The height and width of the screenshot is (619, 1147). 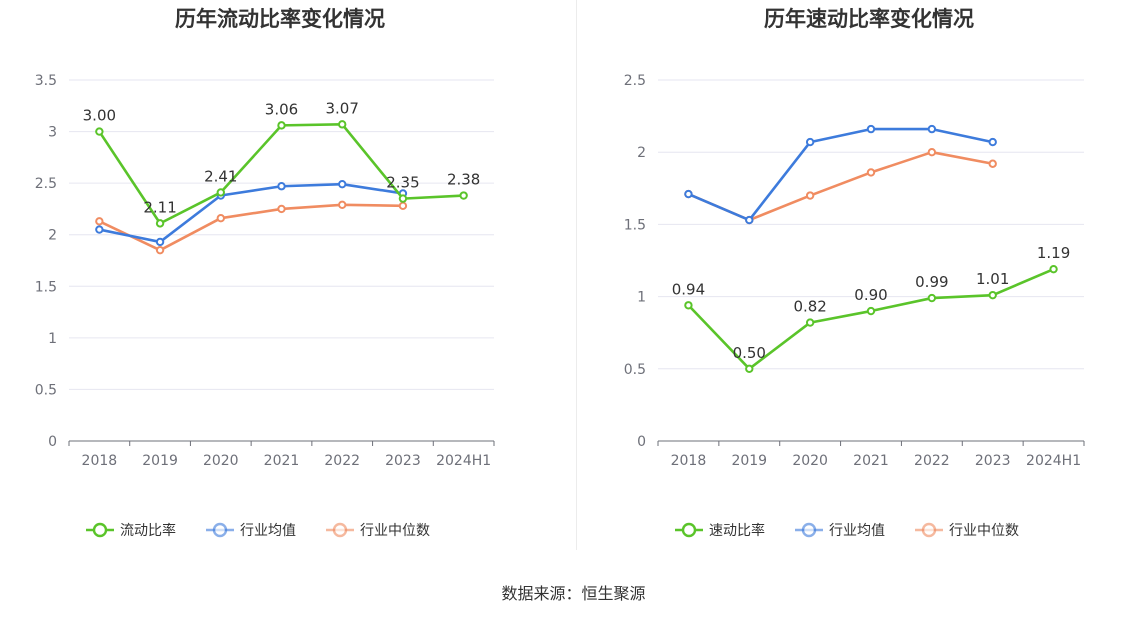 What do you see at coordinates (931, 282) in the screenshot?
I see `data-label: 0.99` at bounding box center [931, 282].